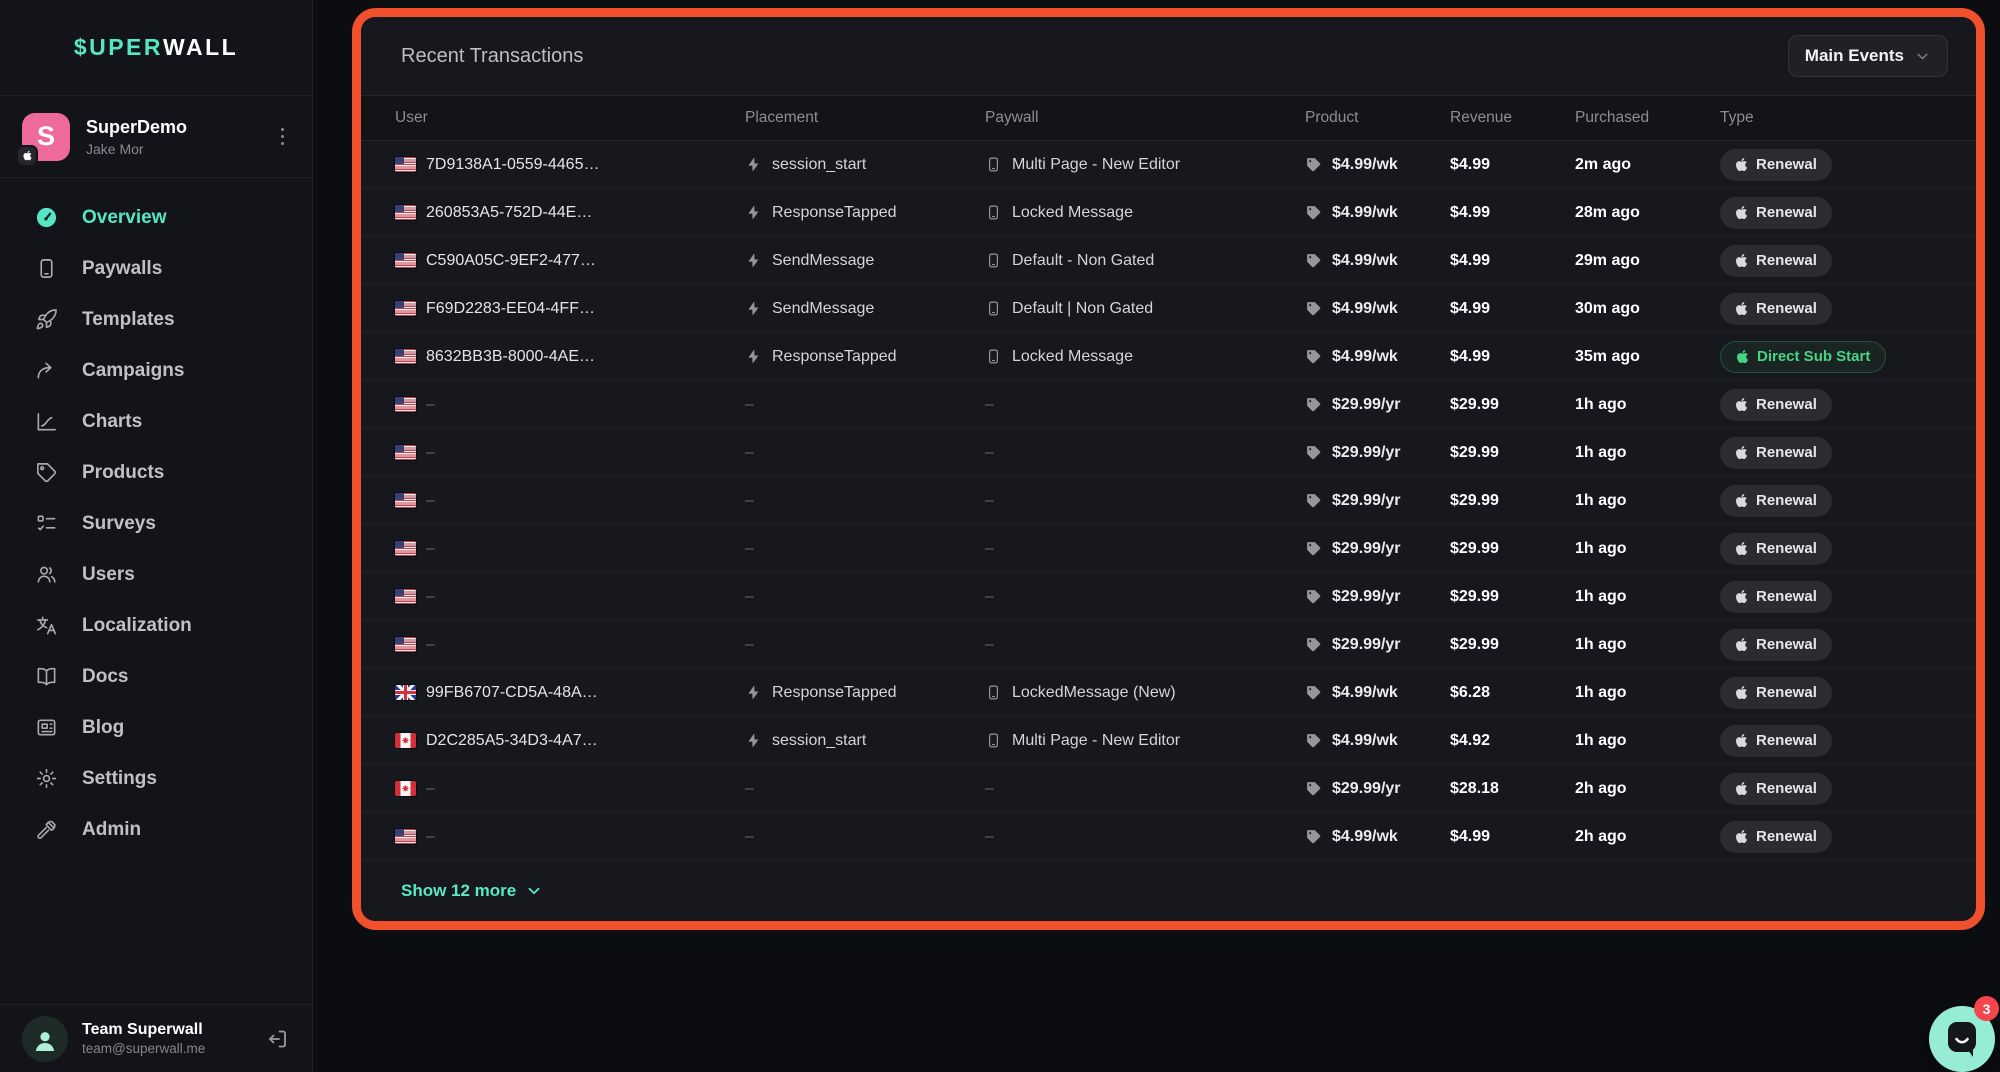  Describe the element at coordinates (405, 500) in the screenshot. I see `flag-us-icon` at that location.